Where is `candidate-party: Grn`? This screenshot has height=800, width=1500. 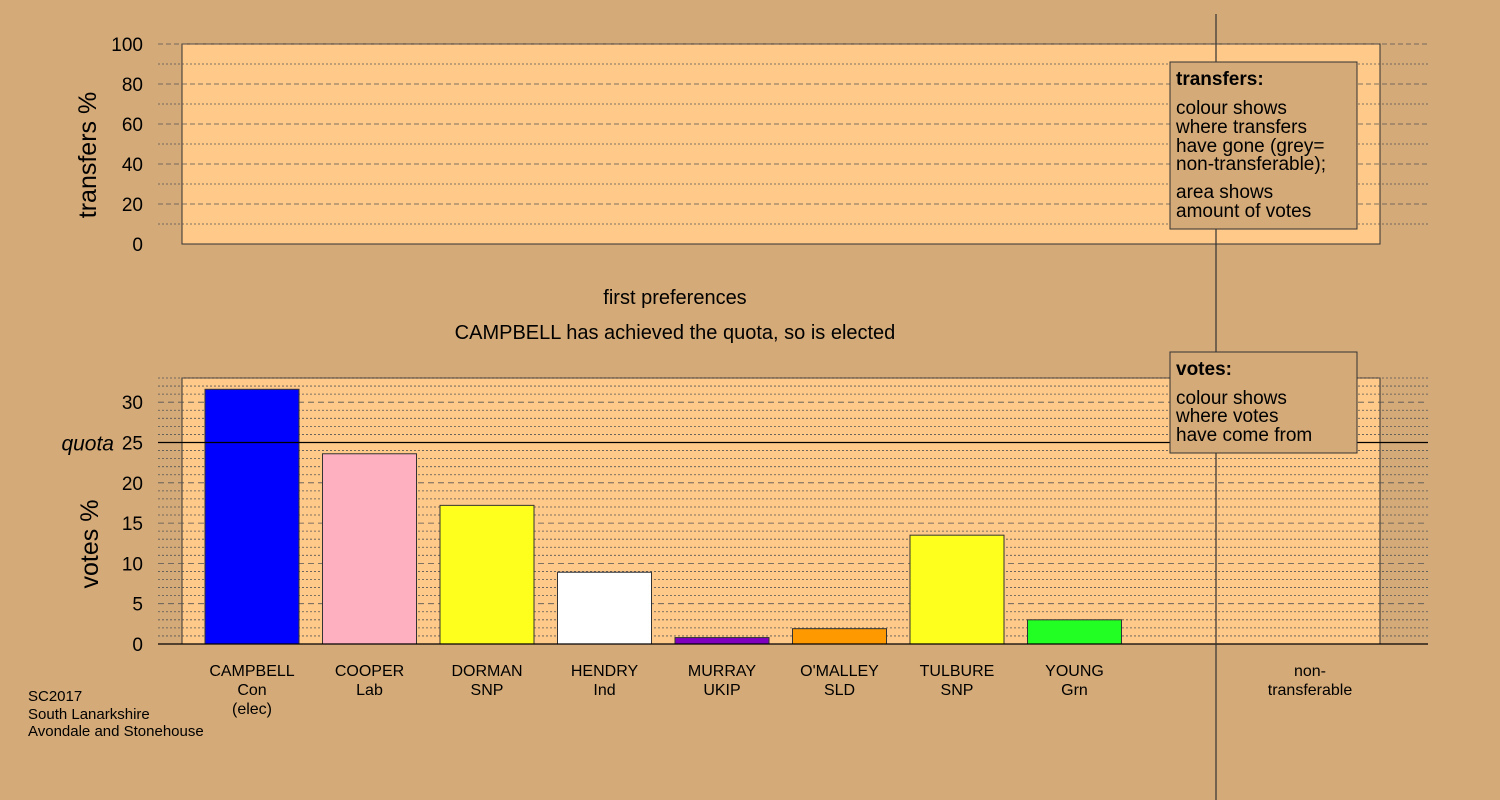
candidate-party: Grn is located at coordinates (1074, 690).